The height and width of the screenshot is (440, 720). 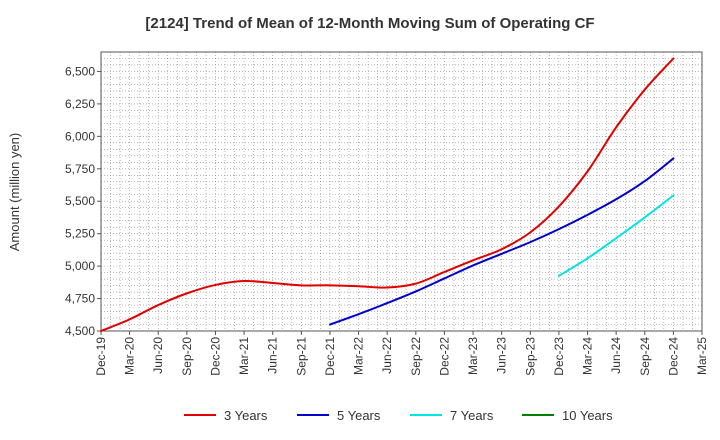 What do you see at coordinates (80, 104) in the screenshot?
I see `y-tick-label: 6,250` at bounding box center [80, 104].